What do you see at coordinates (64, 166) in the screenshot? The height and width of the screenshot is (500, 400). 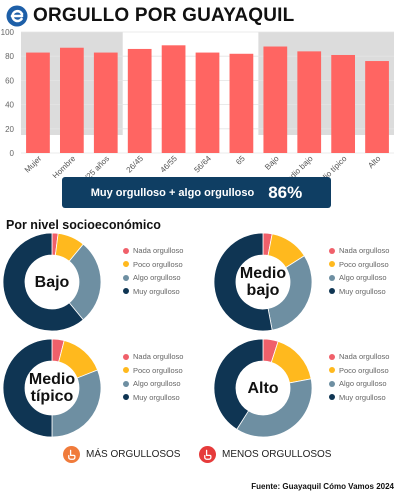 I see `x-tick-label: Hombre` at bounding box center [64, 166].